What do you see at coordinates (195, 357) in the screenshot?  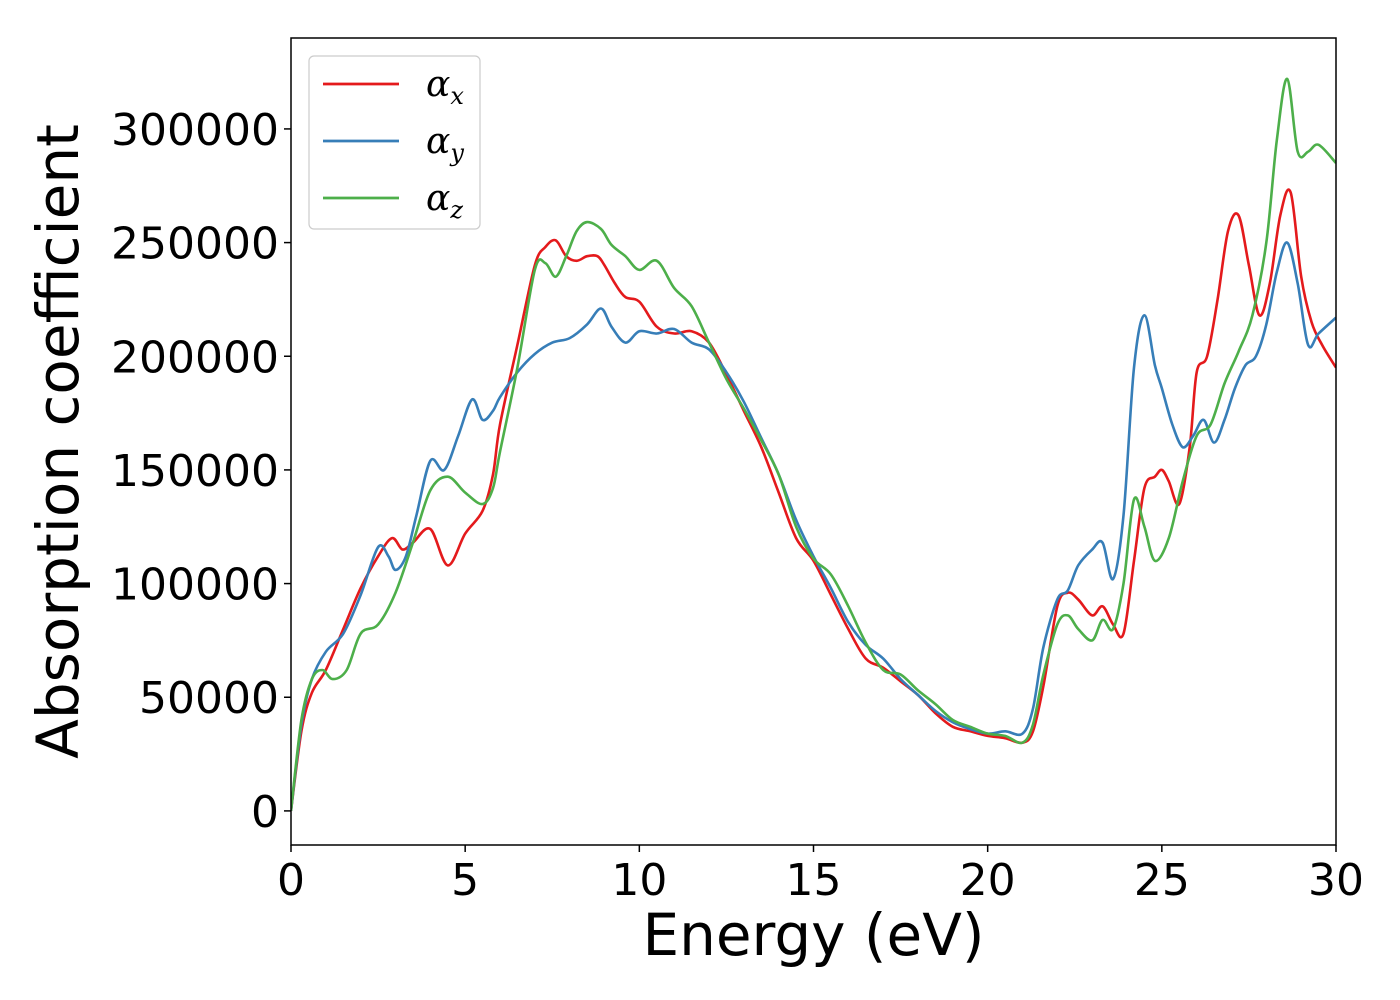 I see `y-tick-label: 200000` at bounding box center [195, 357].